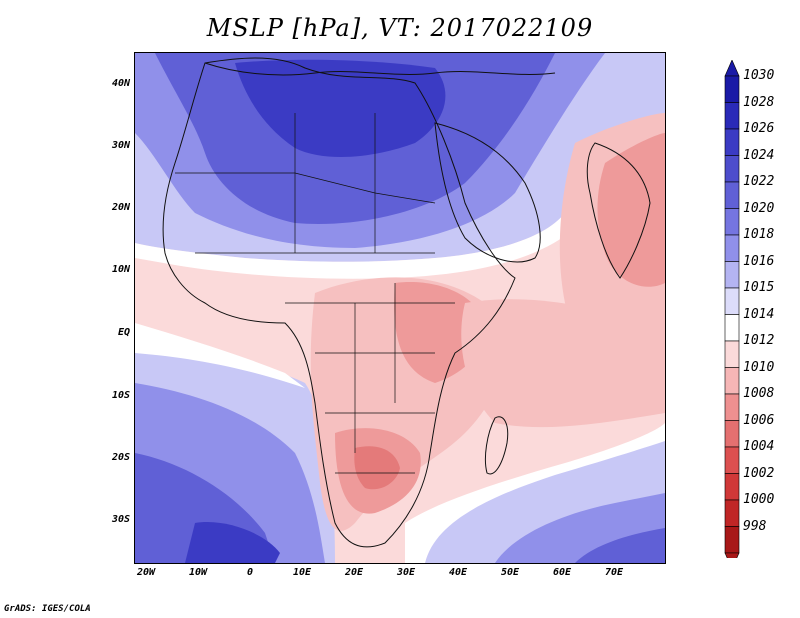 Image resolution: width=800 pixels, height=618 pixels. Describe the element at coordinates (759, 420) in the screenshot. I see `colorbar-label-1006: 1006` at that location.